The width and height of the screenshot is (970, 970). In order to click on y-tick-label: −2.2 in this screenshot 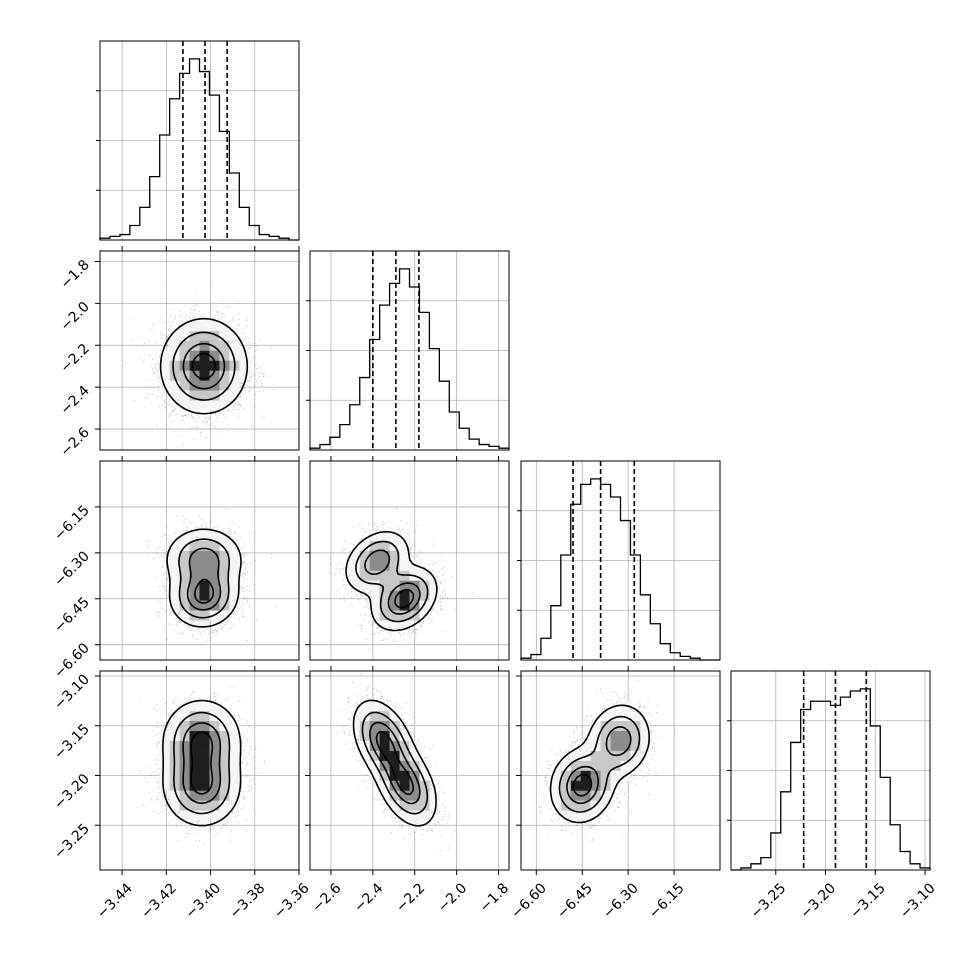, I will do `click(74, 358)`.